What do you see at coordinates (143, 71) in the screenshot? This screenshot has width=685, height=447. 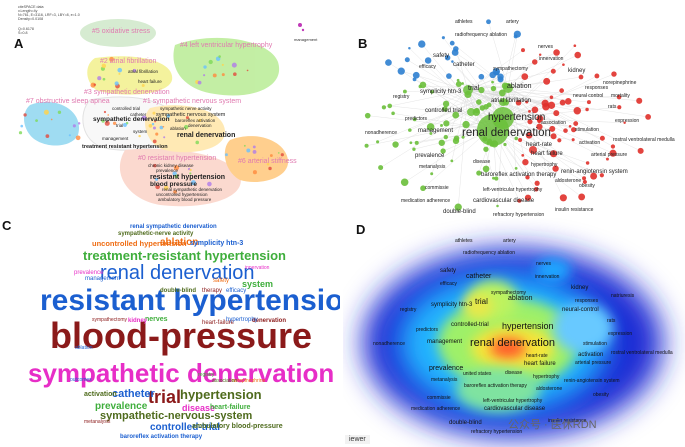 I see `node-atrial-fibrillation: atrial fibrillation` at bounding box center [143, 71].